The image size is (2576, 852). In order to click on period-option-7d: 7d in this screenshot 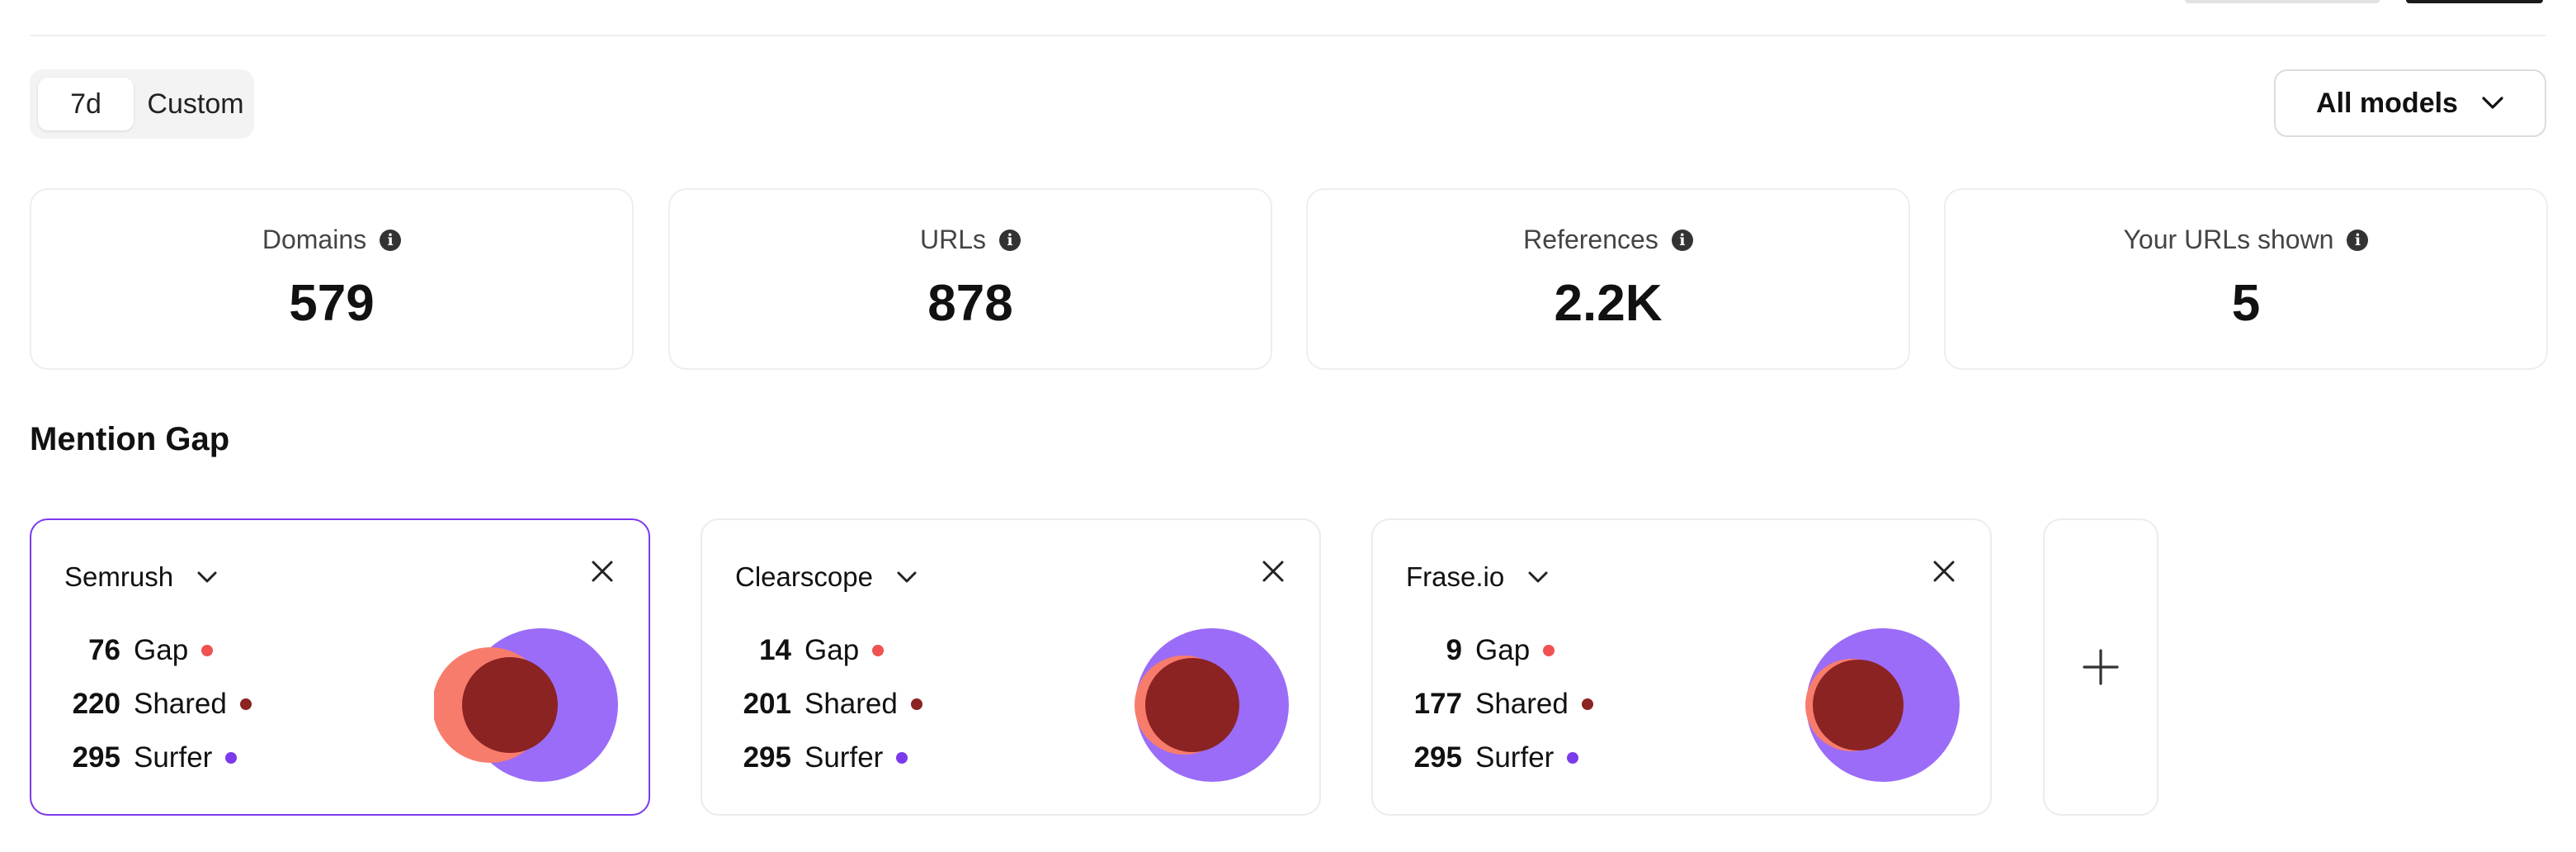, I will do `click(86, 104)`.